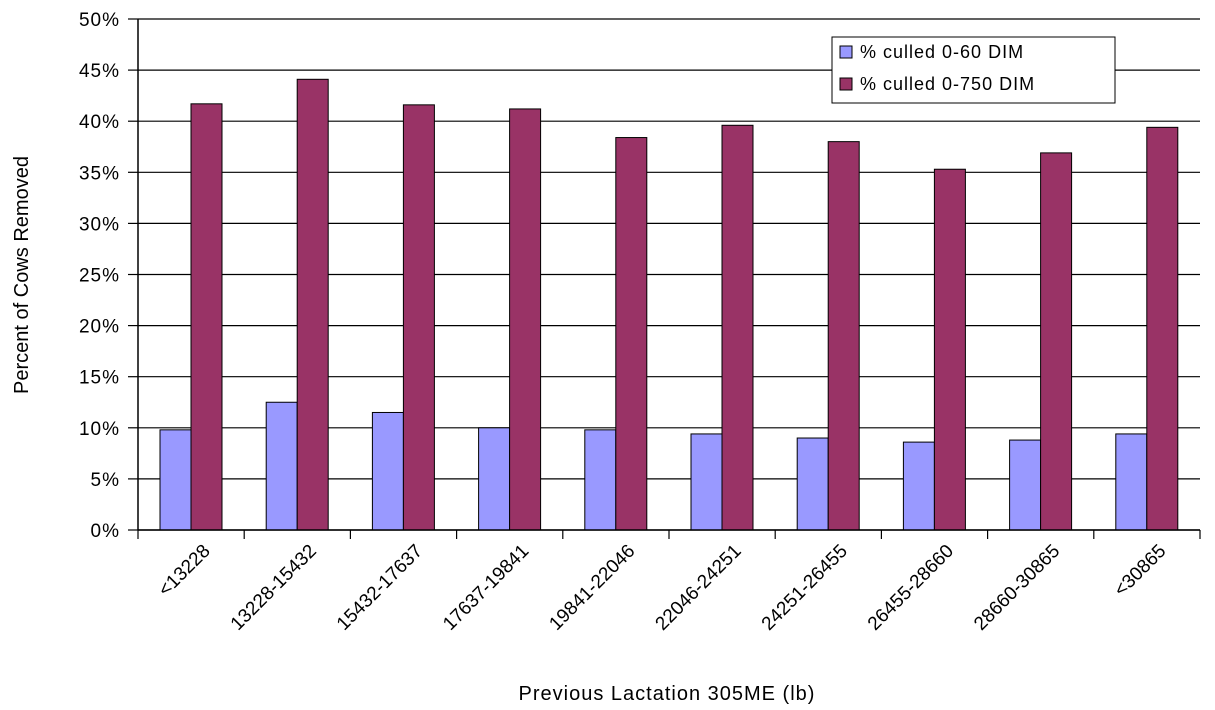 Image resolution: width=1215 pixels, height=710 pixels. What do you see at coordinates (274, 588) in the screenshot?
I see `x-tick-label: 13228-15432` at bounding box center [274, 588].